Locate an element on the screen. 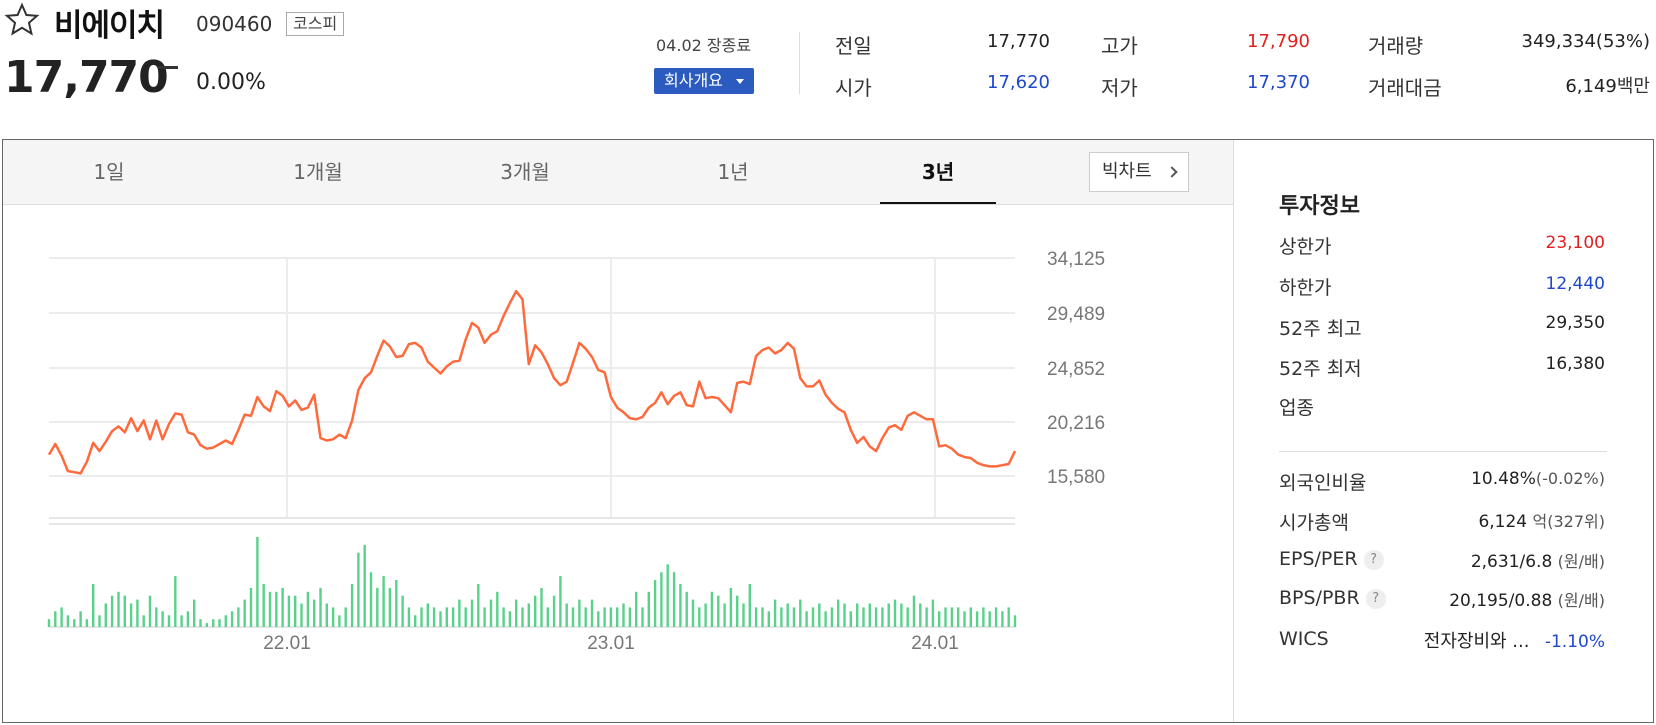 The image size is (1656, 725). foreign-ratio-value: 10.48%(-0.02%) is located at coordinates (1538, 479).